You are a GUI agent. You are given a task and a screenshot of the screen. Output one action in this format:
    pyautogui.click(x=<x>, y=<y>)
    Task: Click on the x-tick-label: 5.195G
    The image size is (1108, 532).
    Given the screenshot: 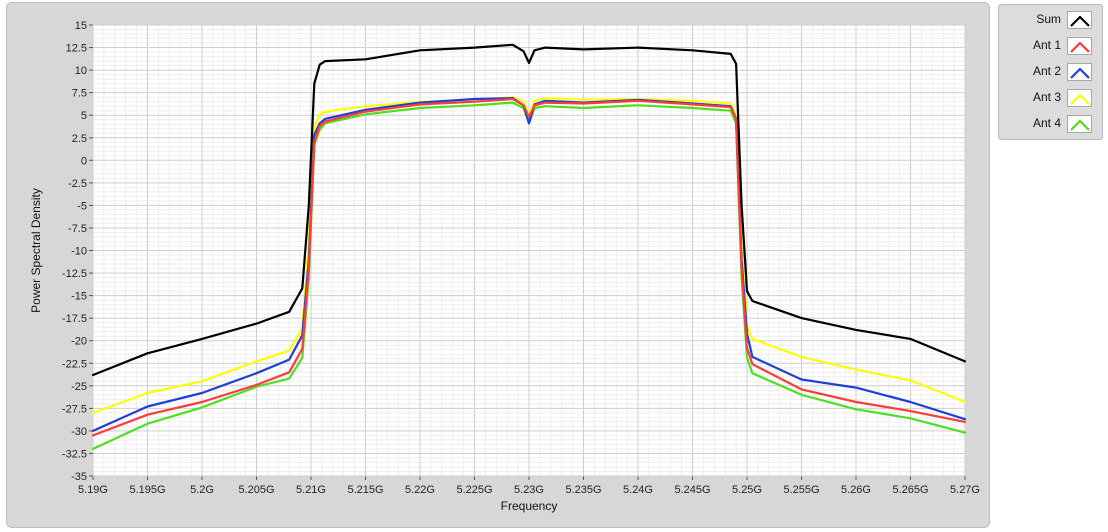 What is the action you would take?
    pyautogui.click(x=147, y=490)
    